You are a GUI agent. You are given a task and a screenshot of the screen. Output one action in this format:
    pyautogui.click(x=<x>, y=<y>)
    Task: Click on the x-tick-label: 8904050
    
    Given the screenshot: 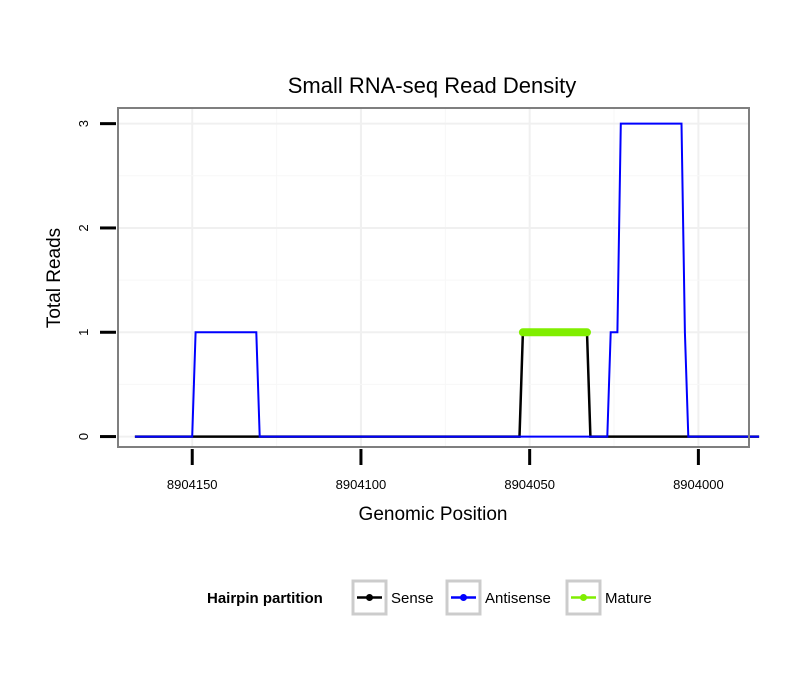 What is the action you would take?
    pyautogui.click(x=529, y=484)
    